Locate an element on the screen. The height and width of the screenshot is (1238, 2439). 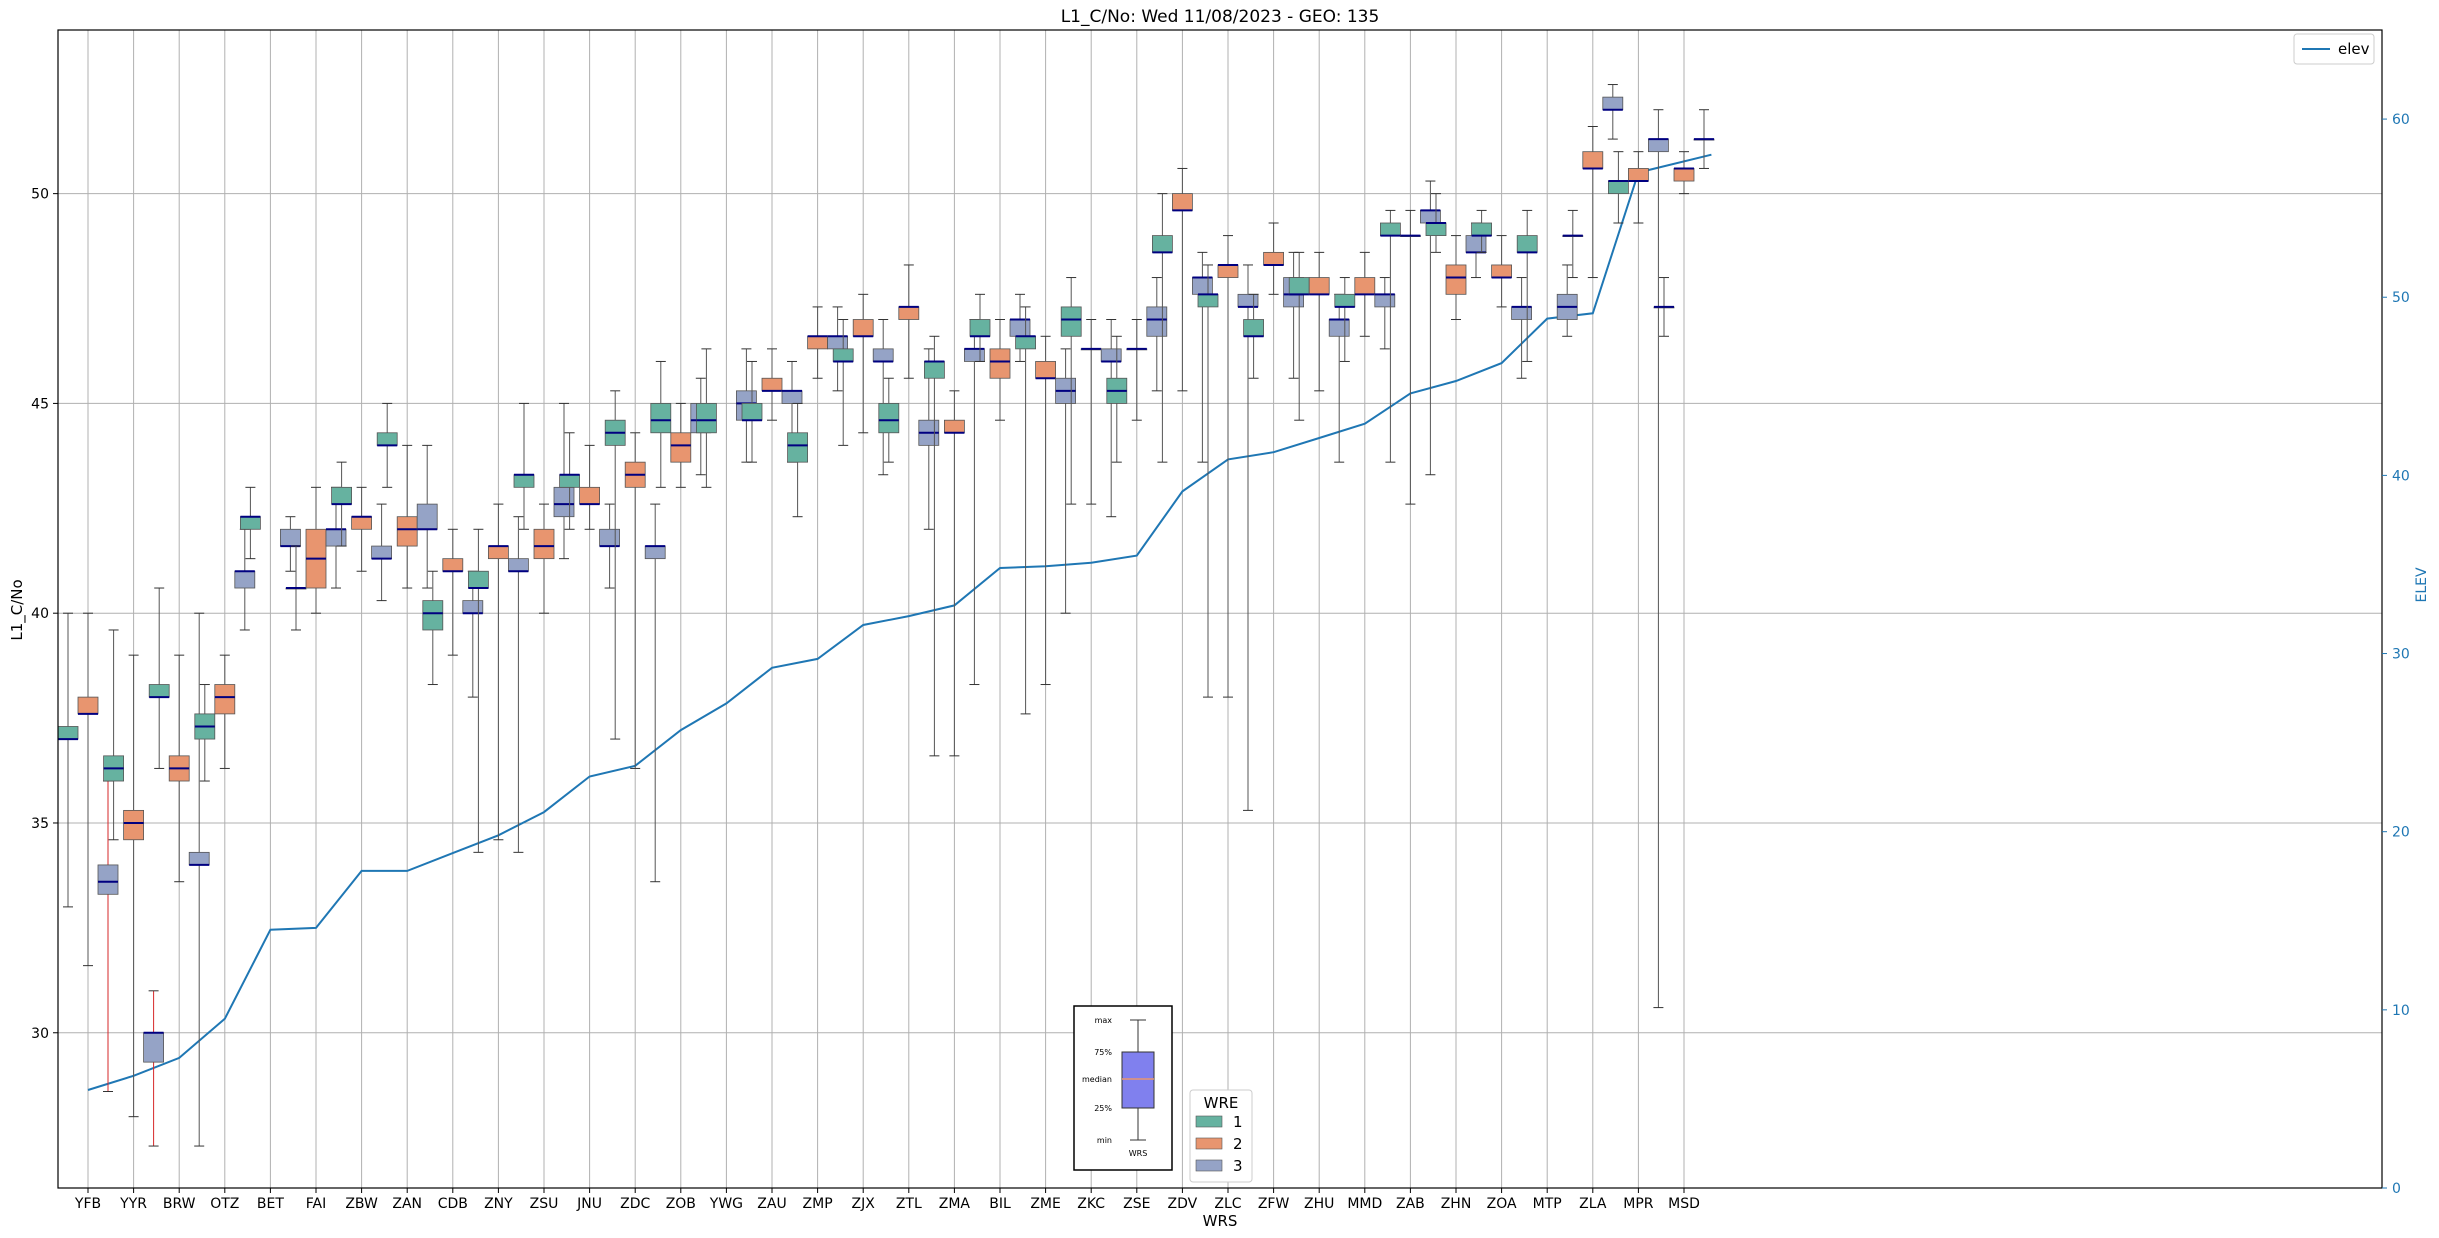
x-axis-title: WRS is located at coordinates (1220, 1221).